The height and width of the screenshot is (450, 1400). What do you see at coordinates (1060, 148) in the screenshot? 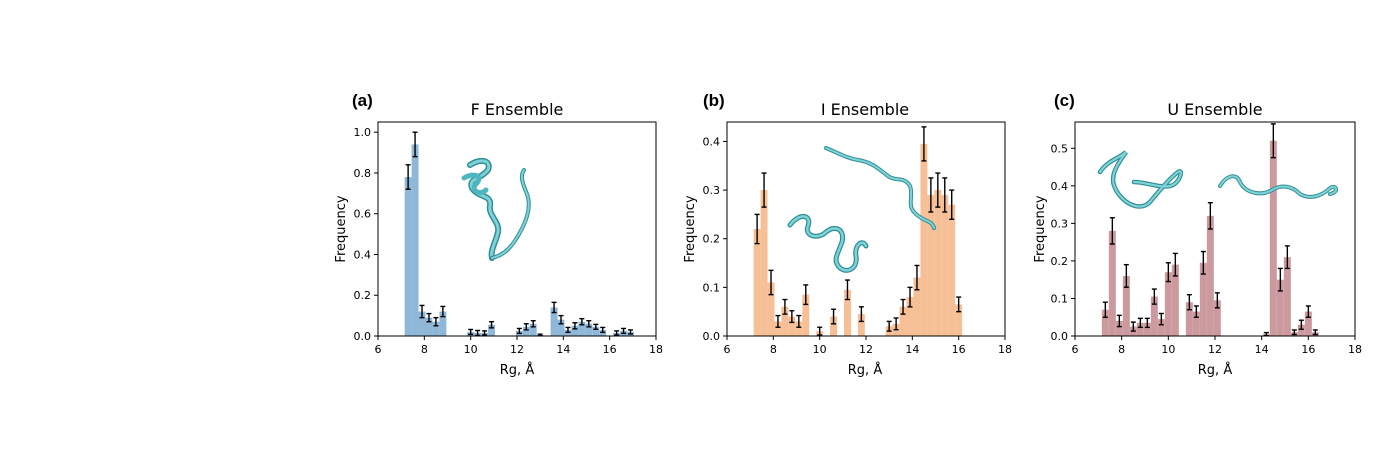
I see `y-tick-label: 0.5` at bounding box center [1060, 148].